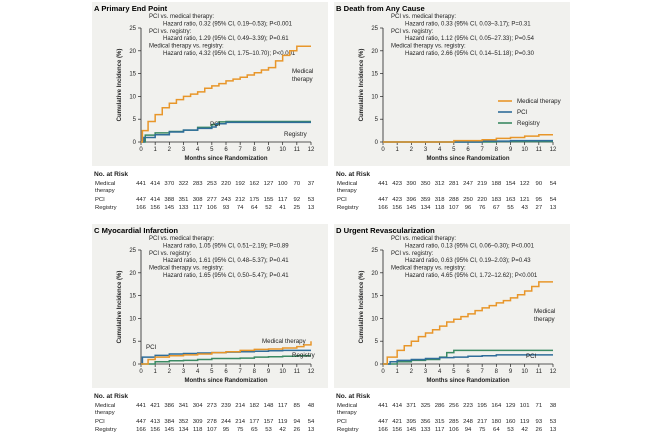  Describe the element at coordinates (212, 372) in the screenshot. I see `x-tick-label: 5` at that location.